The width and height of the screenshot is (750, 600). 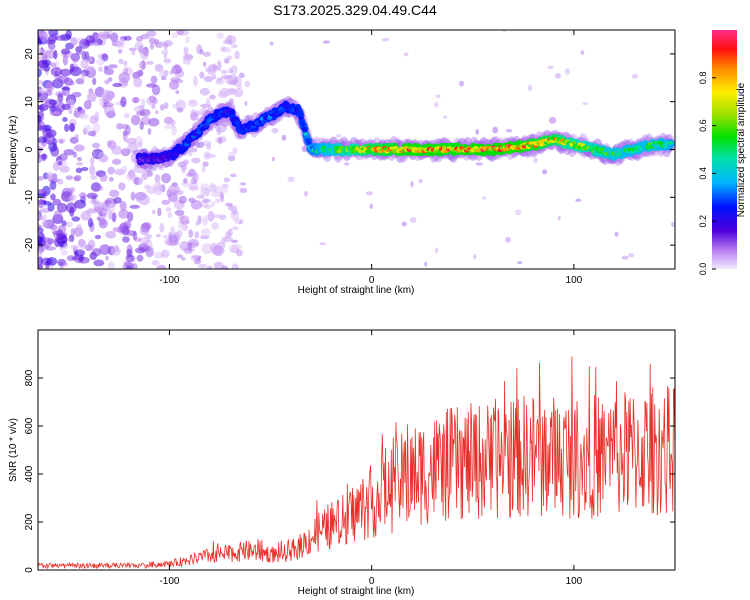 What do you see at coordinates (29, 425) in the screenshot?
I see `y-tick-label: 600` at bounding box center [29, 425].